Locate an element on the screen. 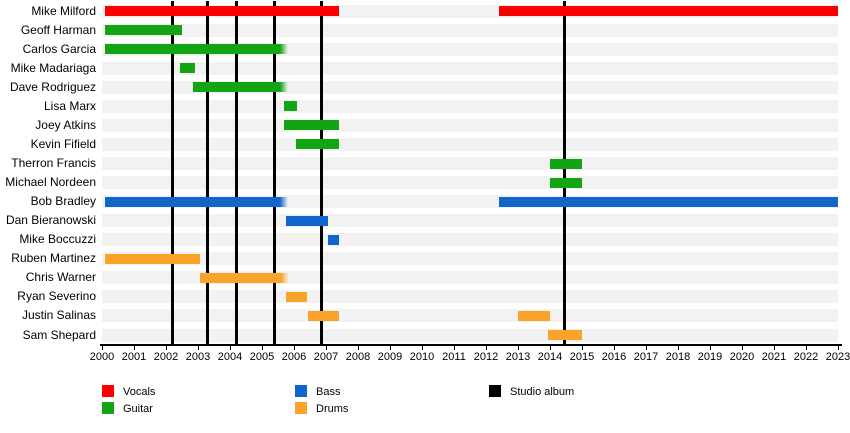  axis-tick-label: 2016 is located at coordinates (614, 357).